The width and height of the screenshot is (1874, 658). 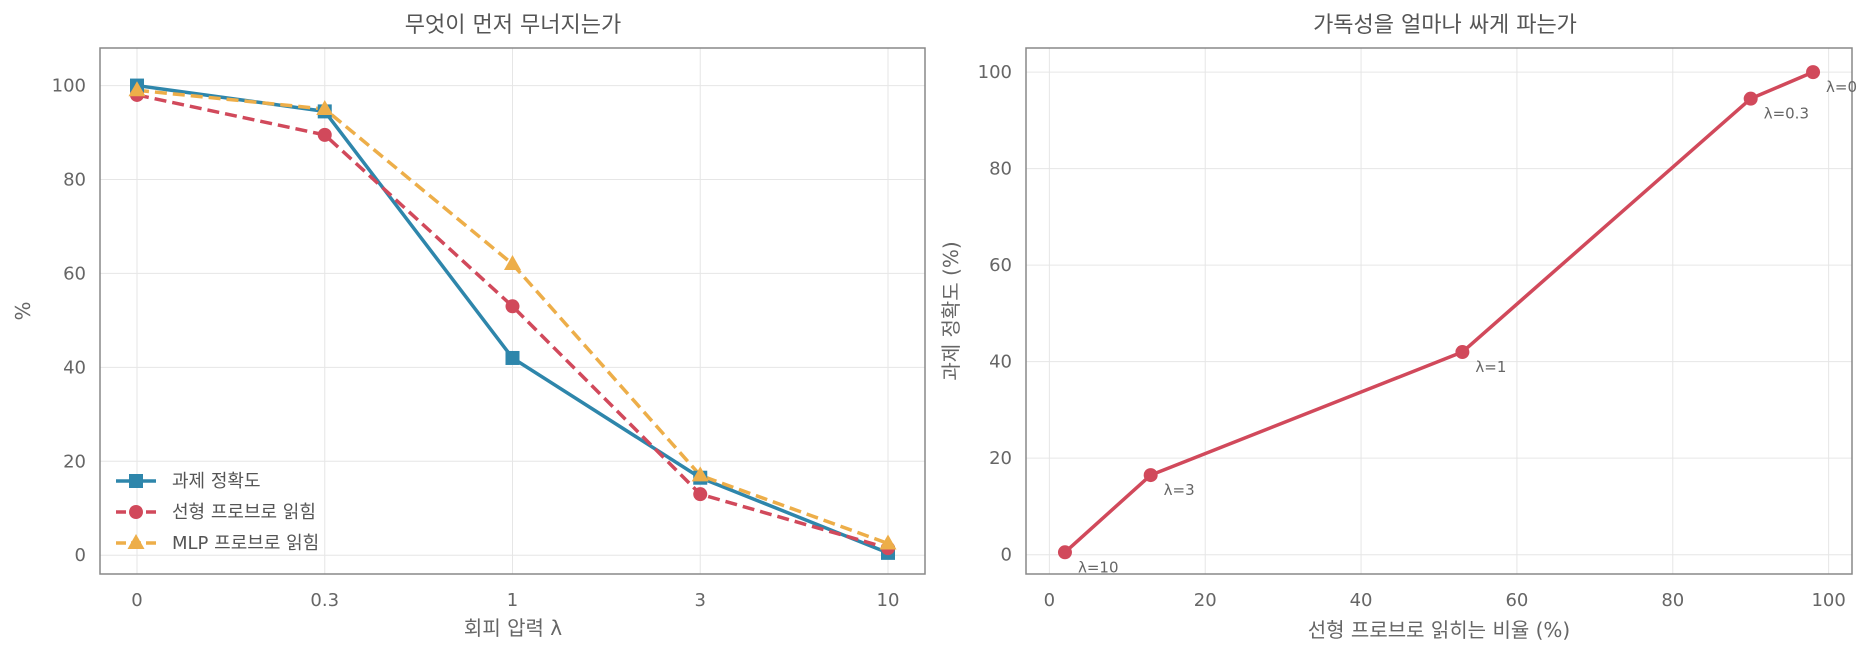 What do you see at coordinates (951, 310) in the screenshot?
I see `right-y-axis-label: 과제 정확도 (%)` at bounding box center [951, 310].